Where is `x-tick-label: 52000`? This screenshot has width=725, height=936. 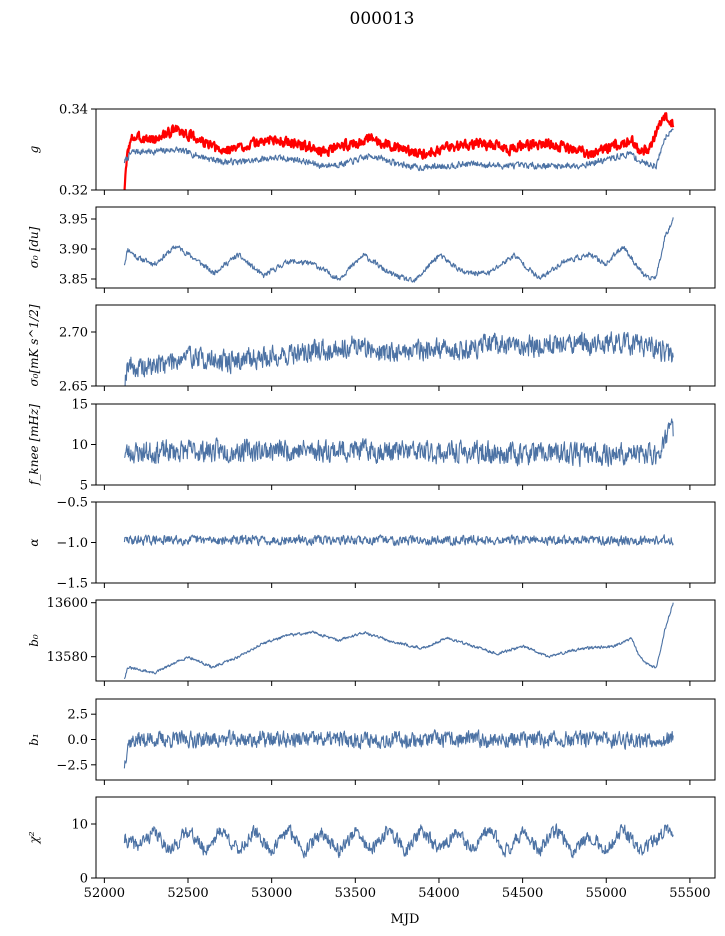 x-tick-label: 52000 is located at coordinates (104, 893).